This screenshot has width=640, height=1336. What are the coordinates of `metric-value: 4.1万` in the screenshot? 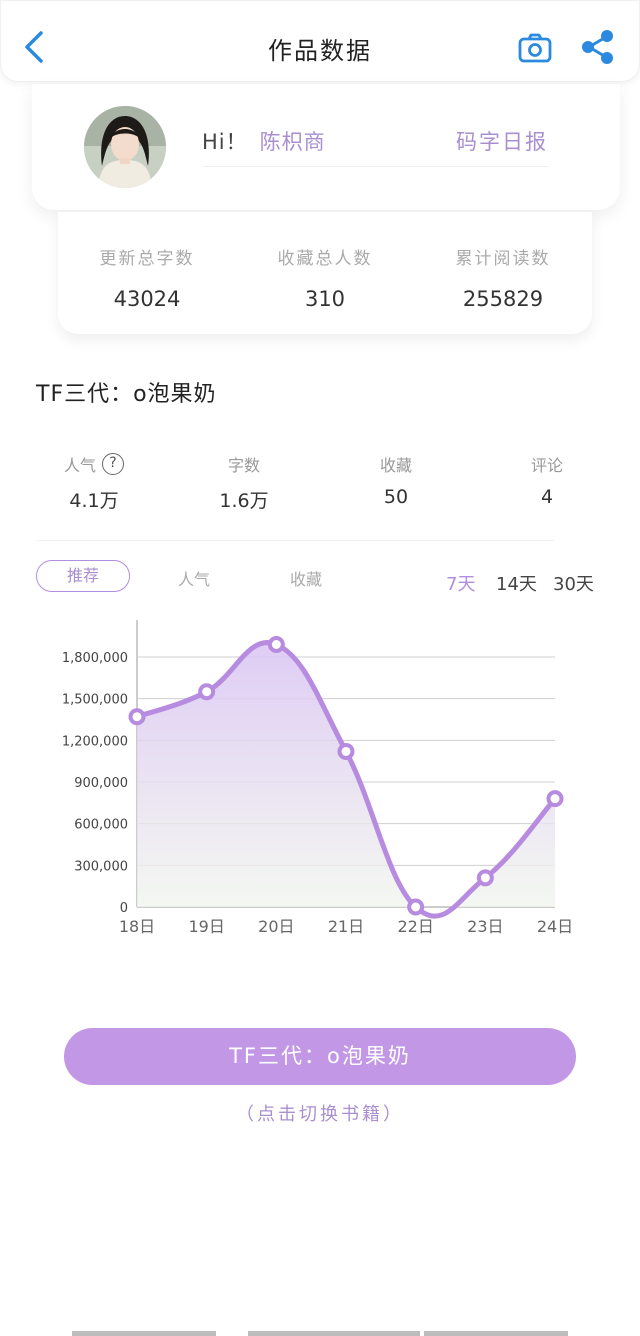 It's located at (94, 501).